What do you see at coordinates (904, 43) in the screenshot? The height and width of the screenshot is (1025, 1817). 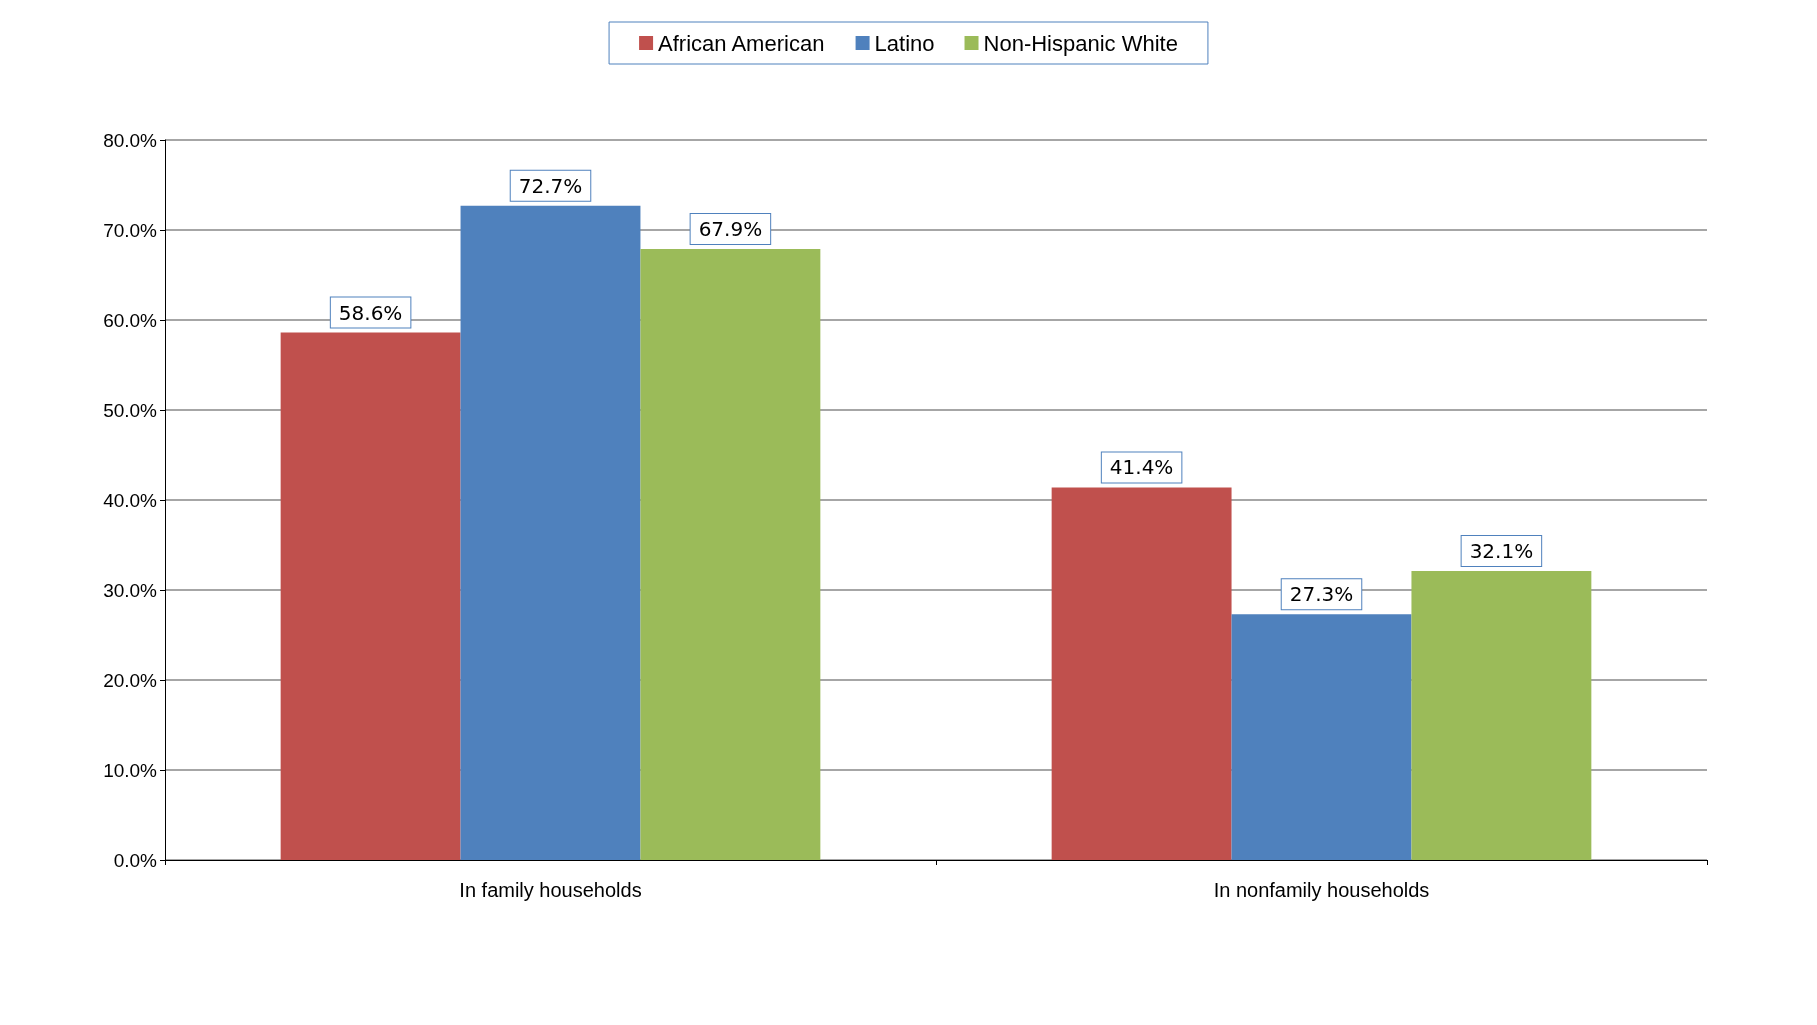 I see `legend-label: Latino` at bounding box center [904, 43].